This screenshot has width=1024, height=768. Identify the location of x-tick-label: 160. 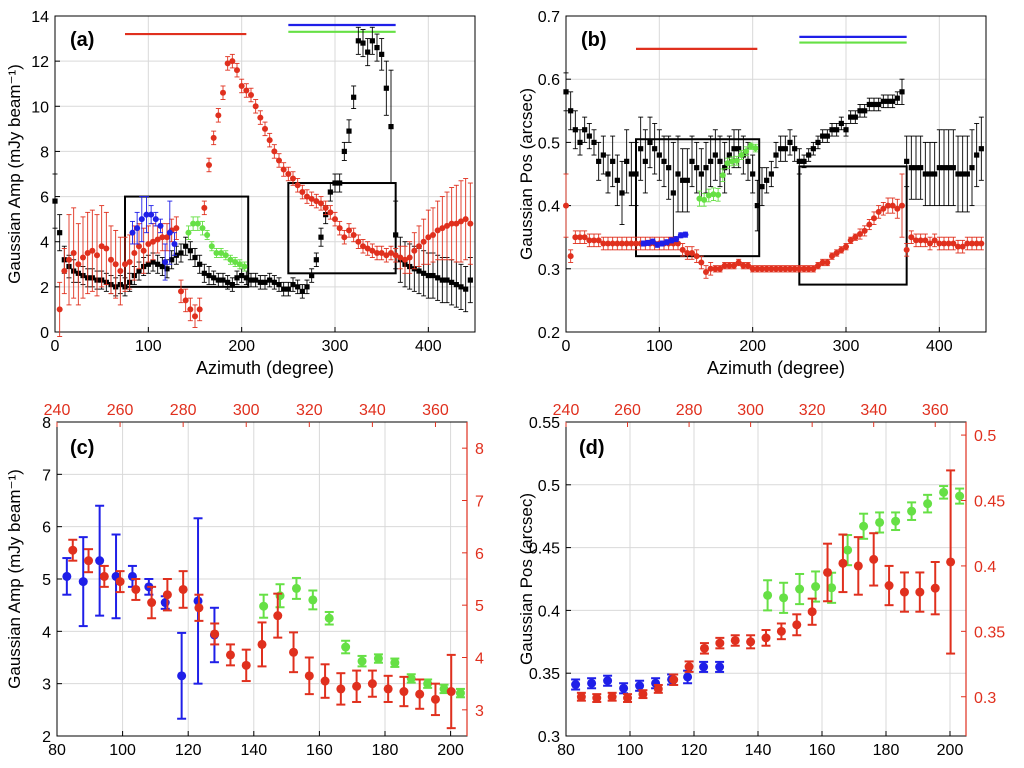
(319, 750).